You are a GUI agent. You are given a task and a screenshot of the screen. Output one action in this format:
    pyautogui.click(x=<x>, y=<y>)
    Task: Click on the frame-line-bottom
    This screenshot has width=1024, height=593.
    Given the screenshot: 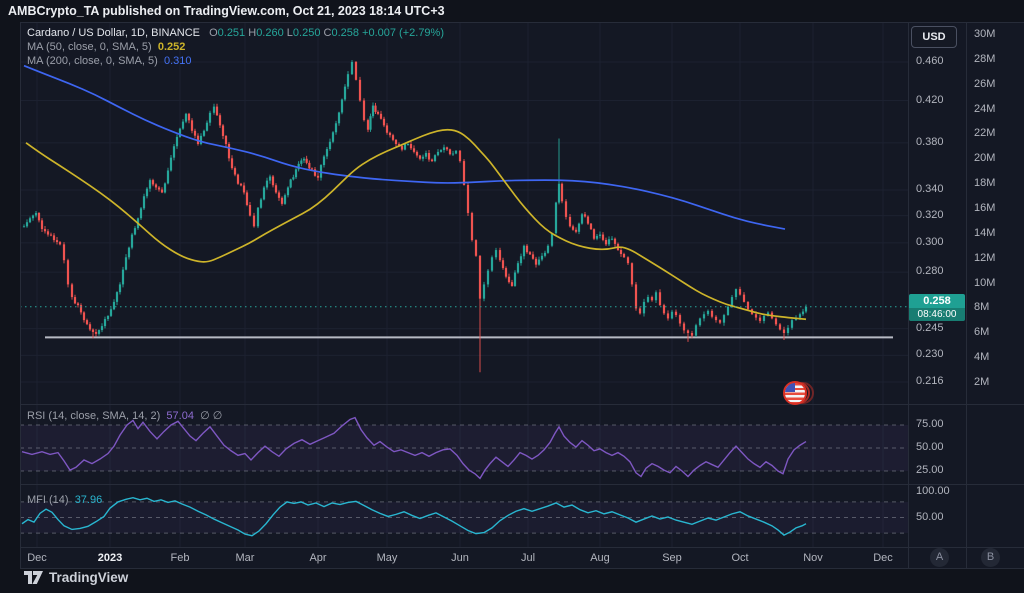 What is the action you would take?
    pyautogui.click(x=522, y=568)
    